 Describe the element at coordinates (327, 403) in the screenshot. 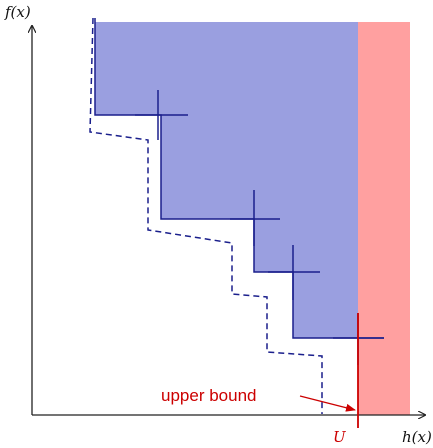

I see `upper-bound-arrow` at that location.